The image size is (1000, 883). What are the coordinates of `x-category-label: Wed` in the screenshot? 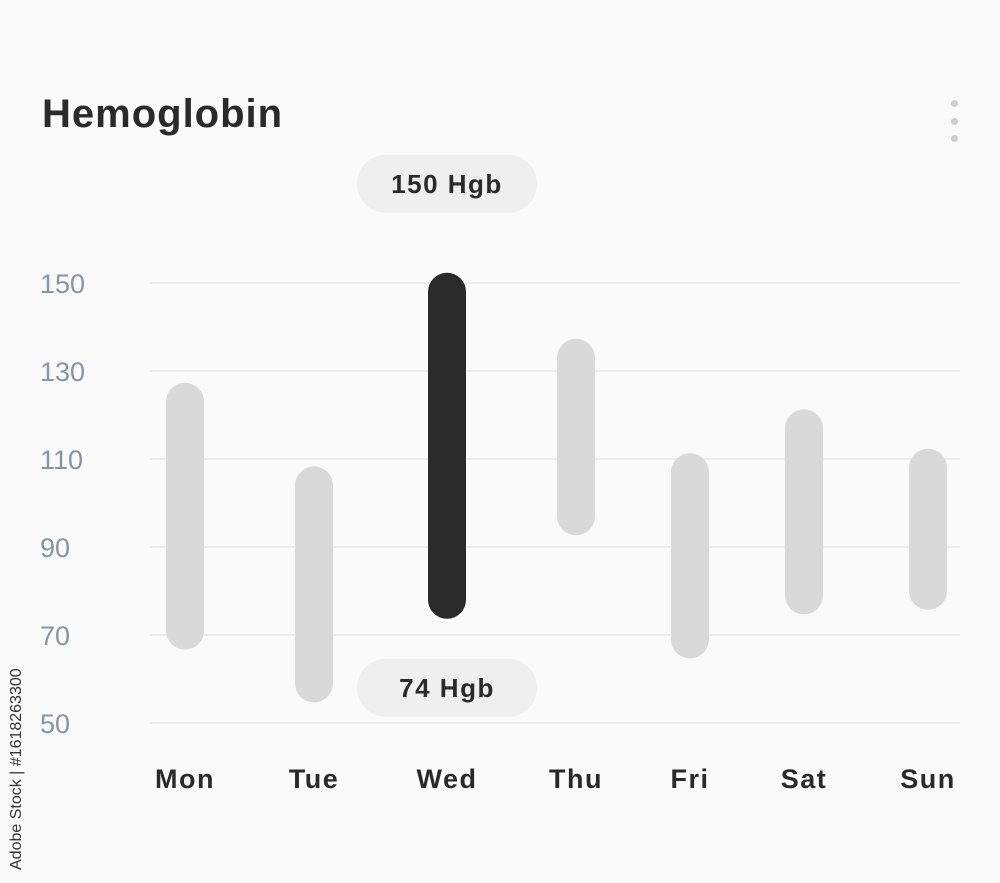 It's located at (446, 779).